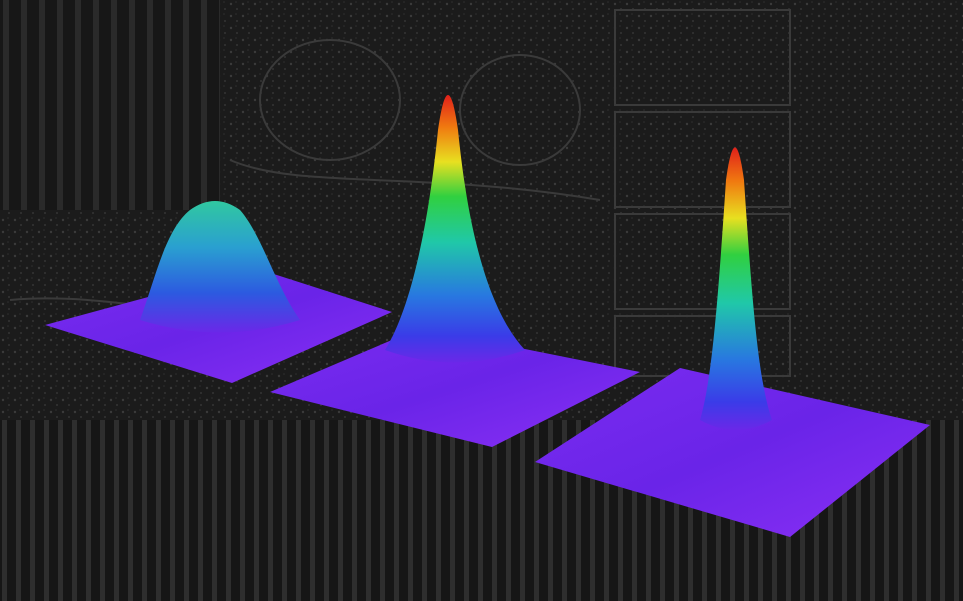 The image size is (963, 601). What do you see at coordinates (110, 105) in the screenshot?
I see `background-stripes` at bounding box center [110, 105].